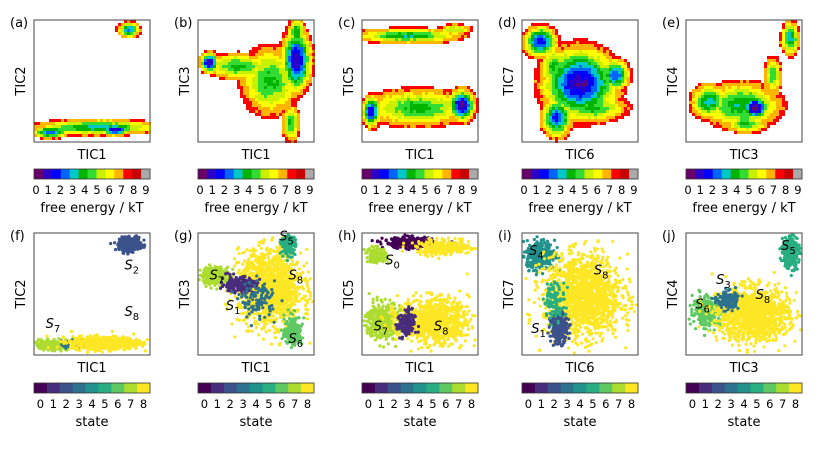 This screenshot has width=830, height=453. What do you see at coordinates (255, 155) in the screenshot?
I see `x-axis-label: TIC1` at bounding box center [255, 155].